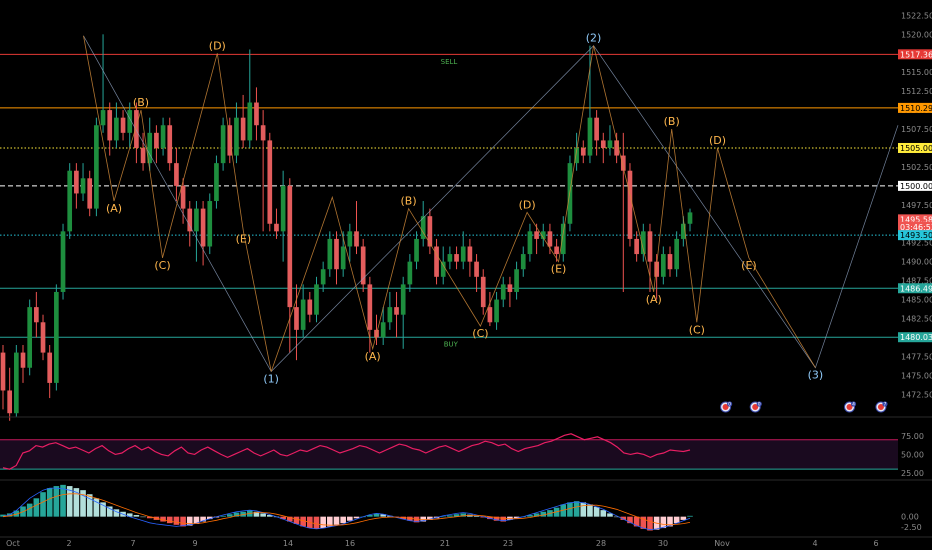  Describe the element at coordinates (853, 405) in the screenshot. I see `event-count: 4` at that location.